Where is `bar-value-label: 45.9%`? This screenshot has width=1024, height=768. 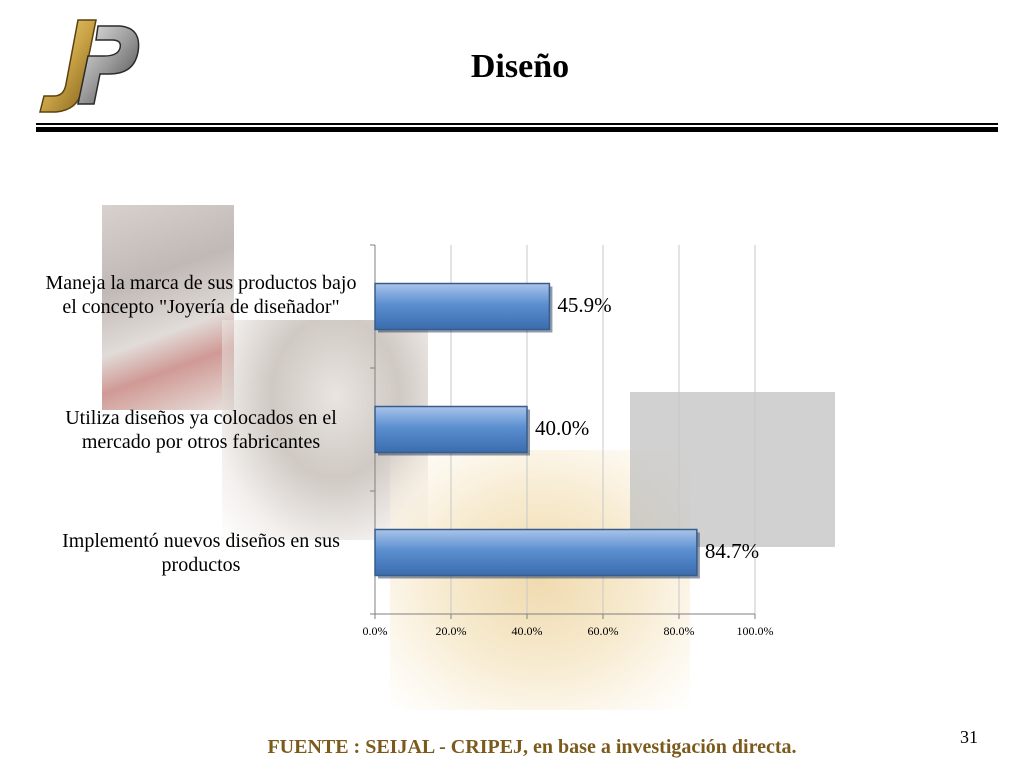
bar-value-label: 45.9% is located at coordinates (584, 304).